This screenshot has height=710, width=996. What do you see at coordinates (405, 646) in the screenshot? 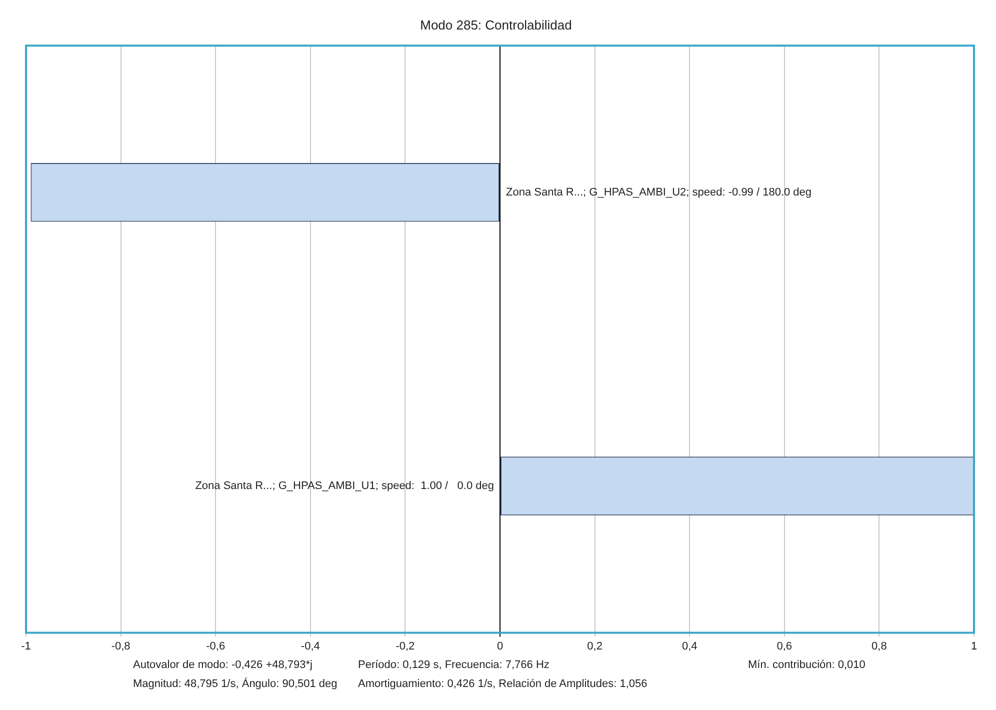
I see `x-tick-label: -0,2` at bounding box center [405, 646].